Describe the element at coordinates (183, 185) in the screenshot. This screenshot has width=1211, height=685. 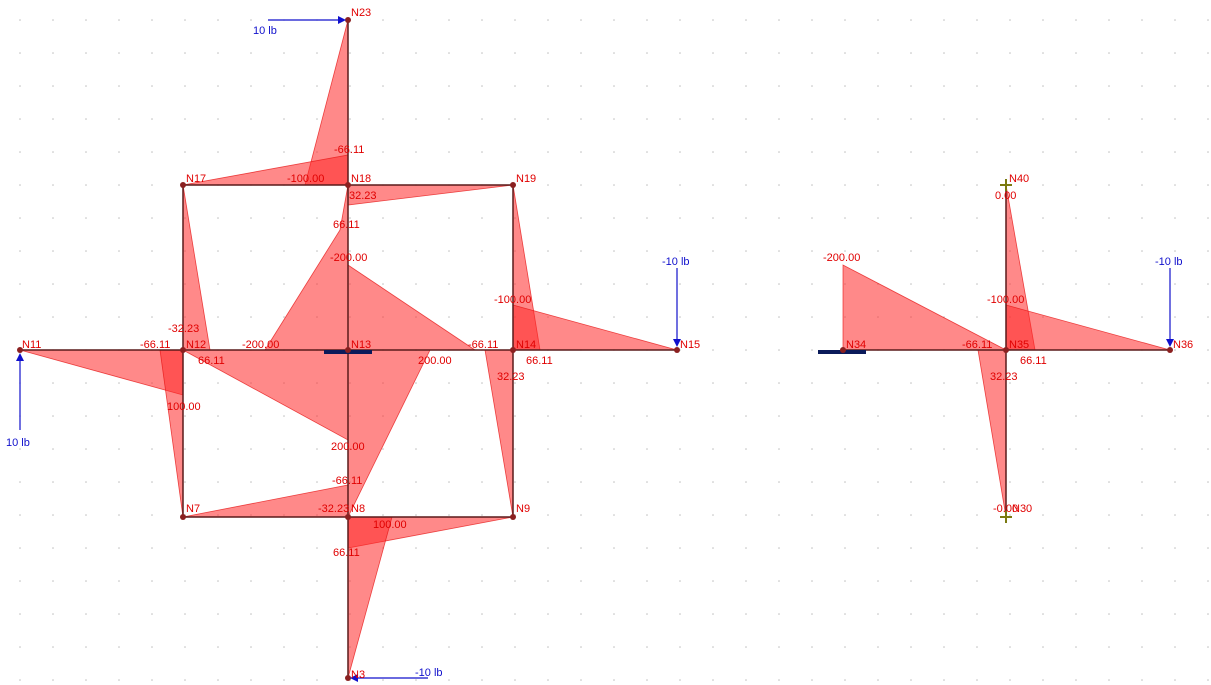
I see `node-dot-n17` at that location.